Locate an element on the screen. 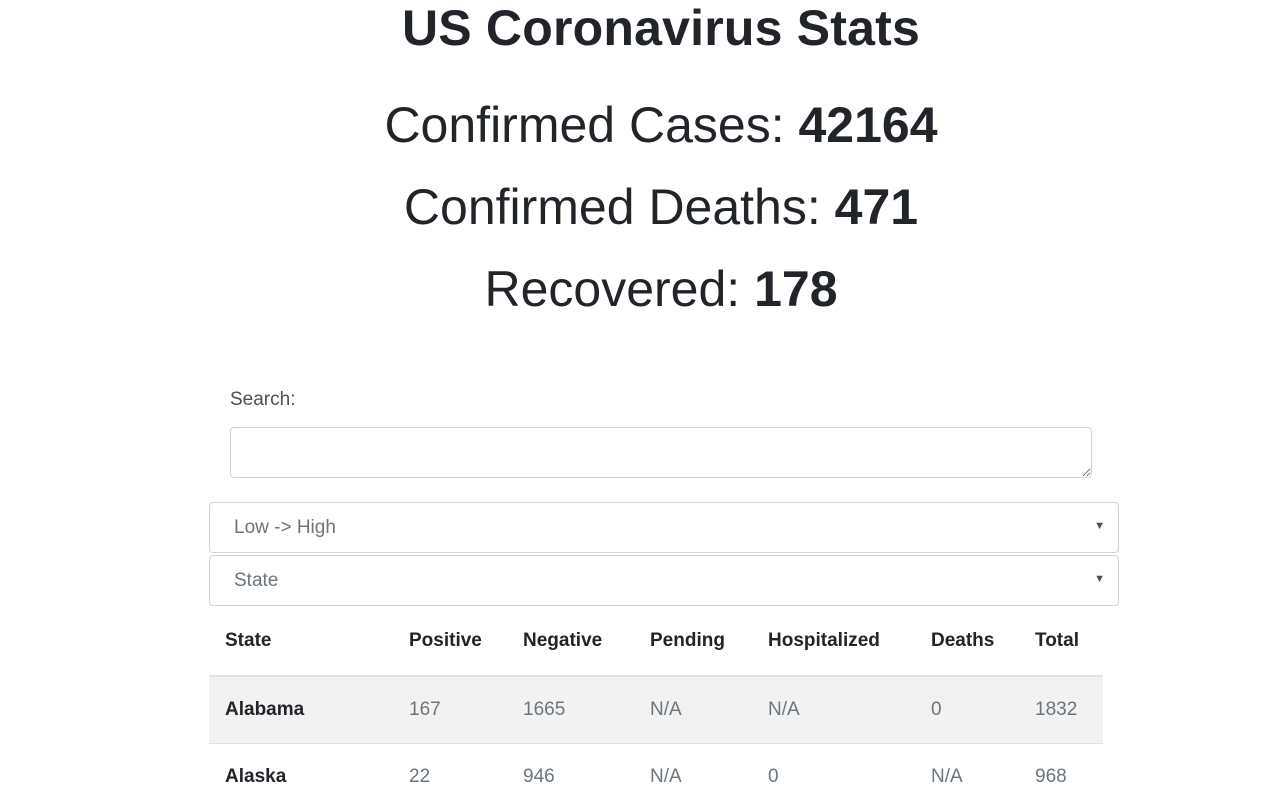  column-header-negative: Negative is located at coordinates (570, 642).